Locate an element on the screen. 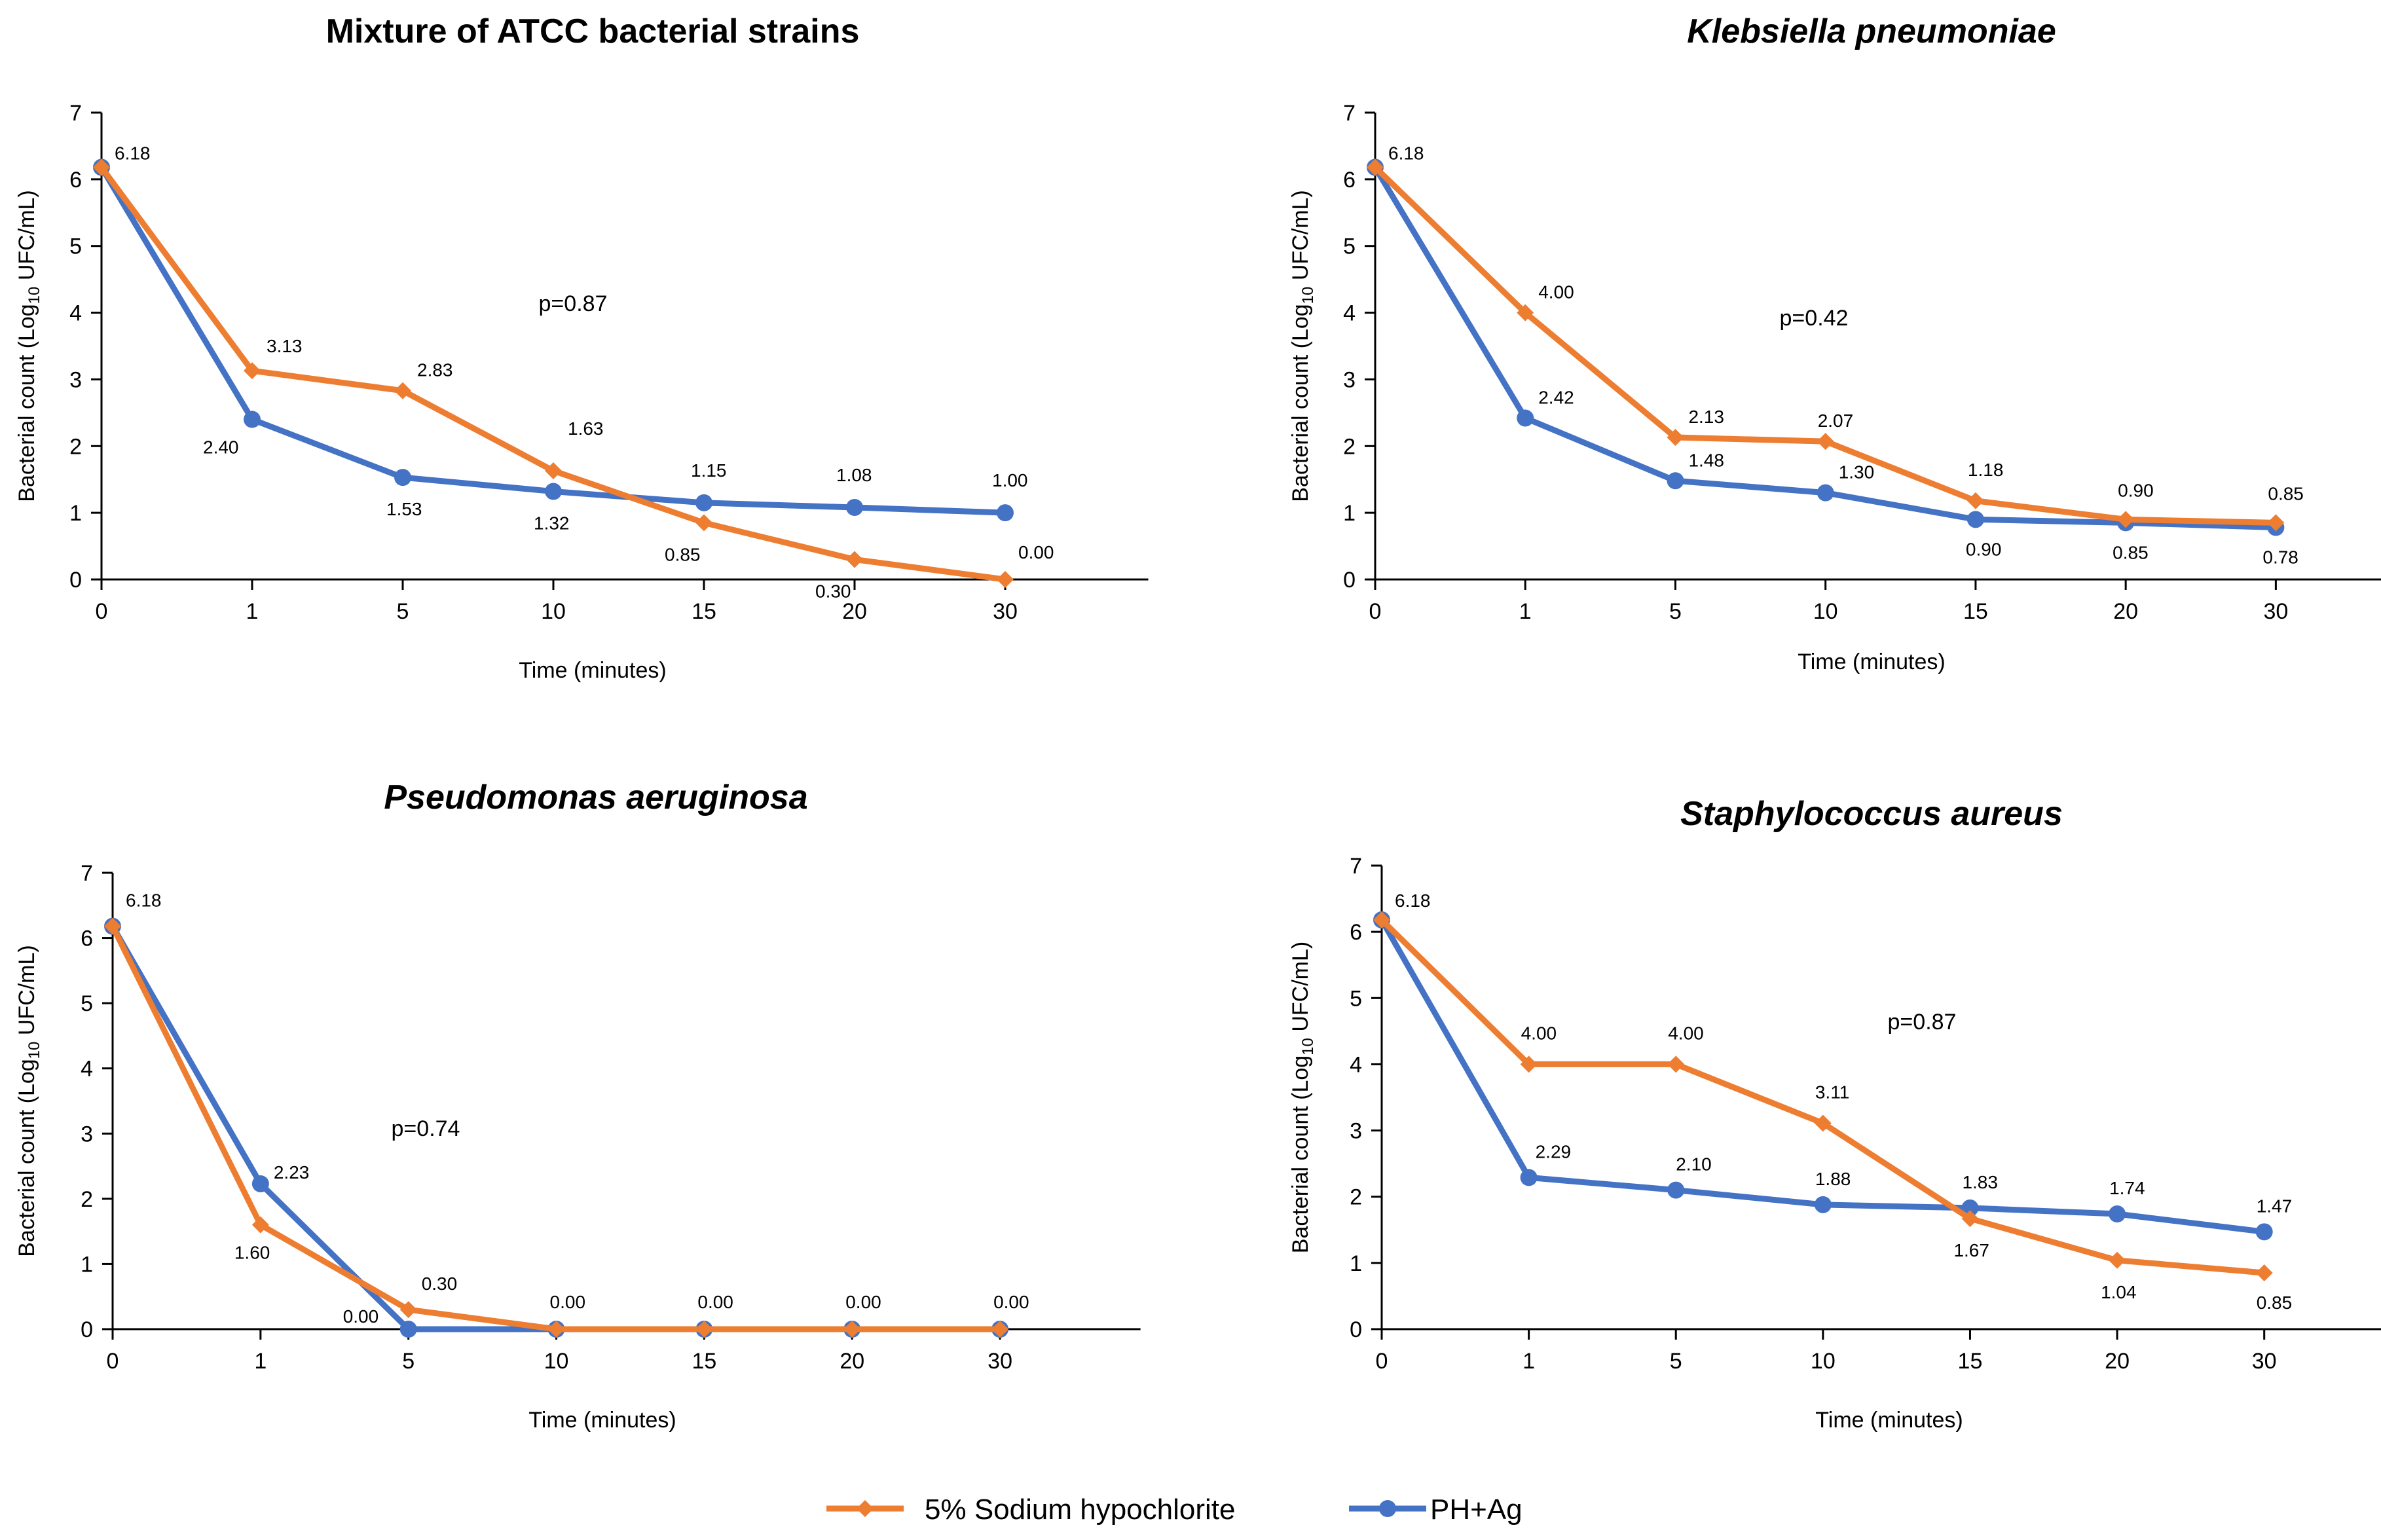 Image resolution: width=2381 pixels, height=1540 pixels. data-label-phag: 2.40 is located at coordinates (221, 448).